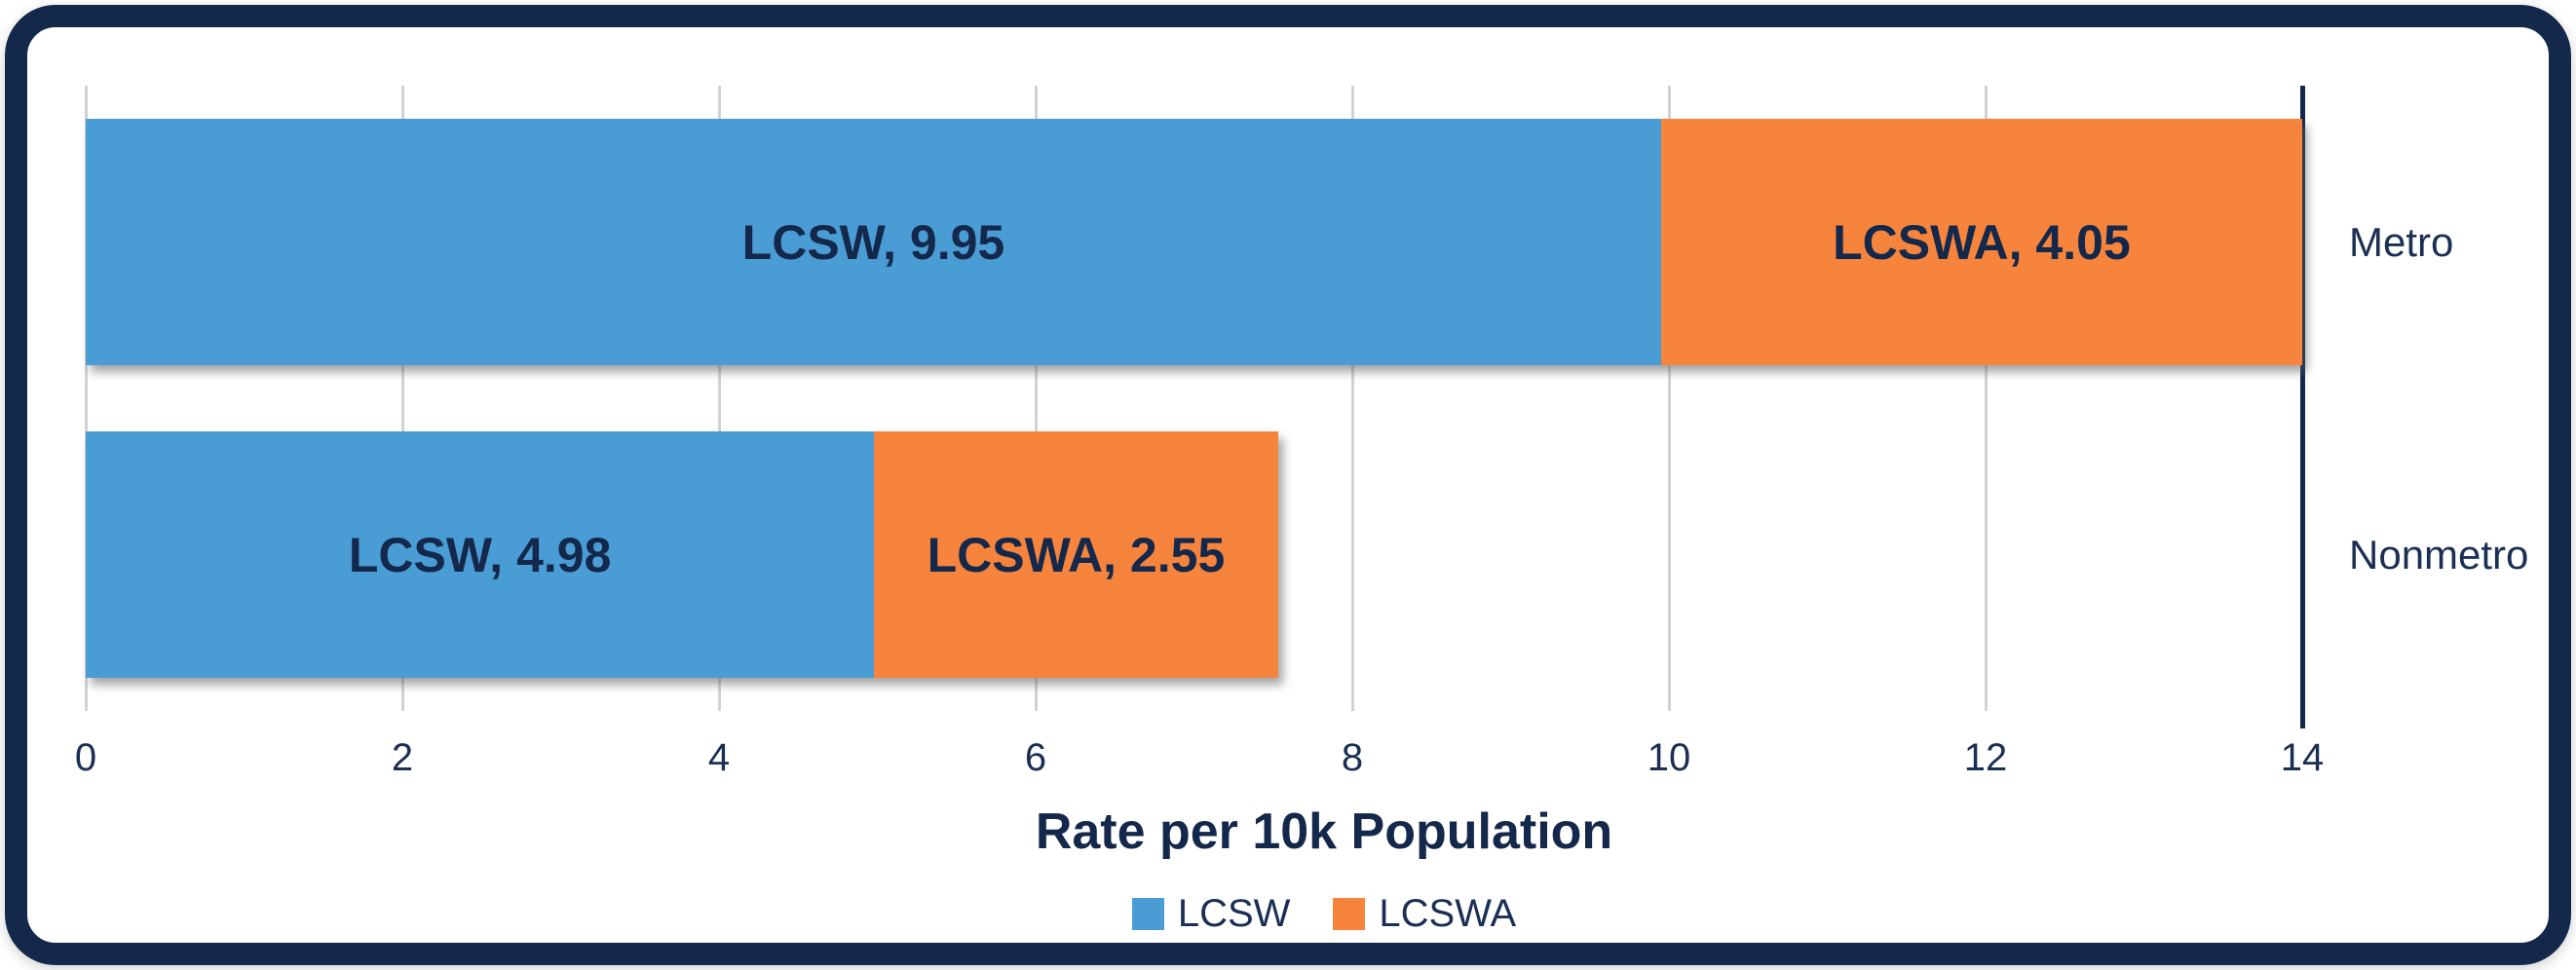  Describe the element at coordinates (2401, 241) in the screenshot. I see `category-label-metro: Metro` at that location.